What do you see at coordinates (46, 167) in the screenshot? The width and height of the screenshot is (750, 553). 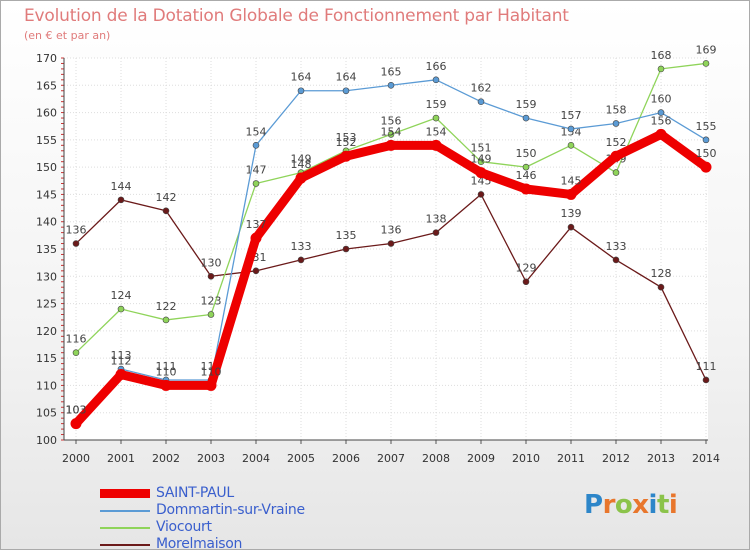 I see `y-tick-label: 150` at bounding box center [46, 167].